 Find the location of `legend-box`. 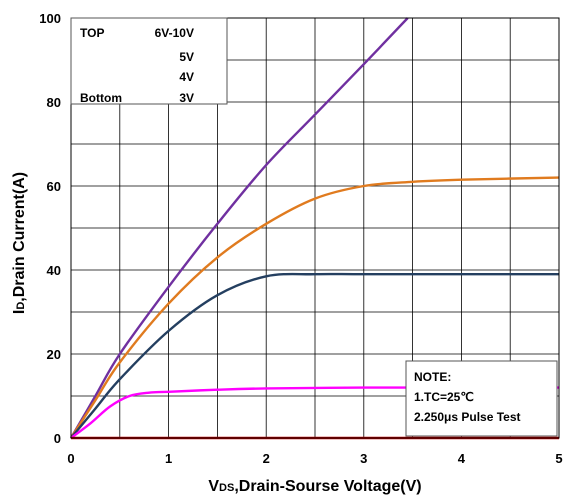

legend-box is located at coordinates (149, 61).